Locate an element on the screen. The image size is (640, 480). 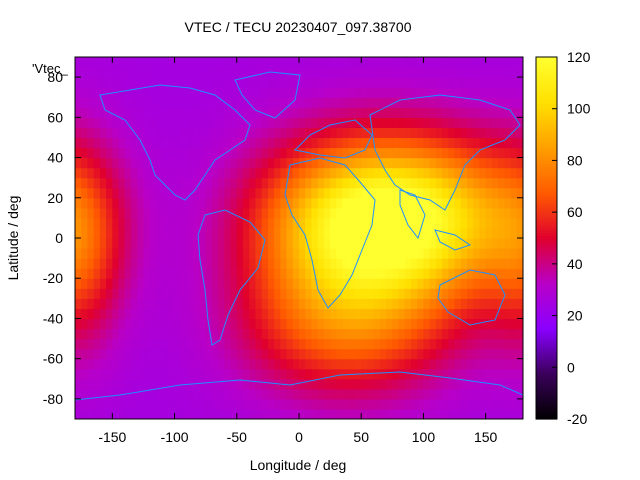
coastline-india is located at coordinates (412, 214).